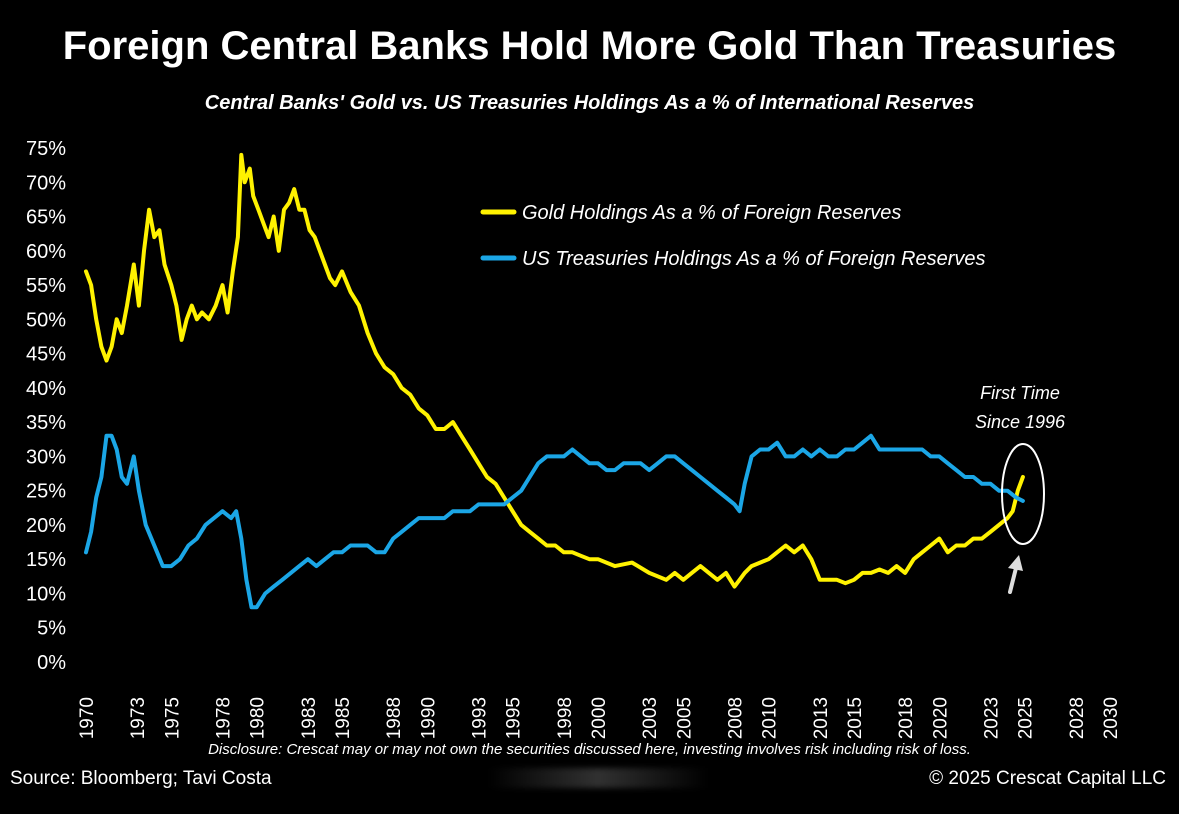 The width and height of the screenshot is (1179, 814). Describe the element at coordinates (1047, 778) in the screenshot. I see `copyright-text: © 2025 Crescat Capital LLC` at that location.